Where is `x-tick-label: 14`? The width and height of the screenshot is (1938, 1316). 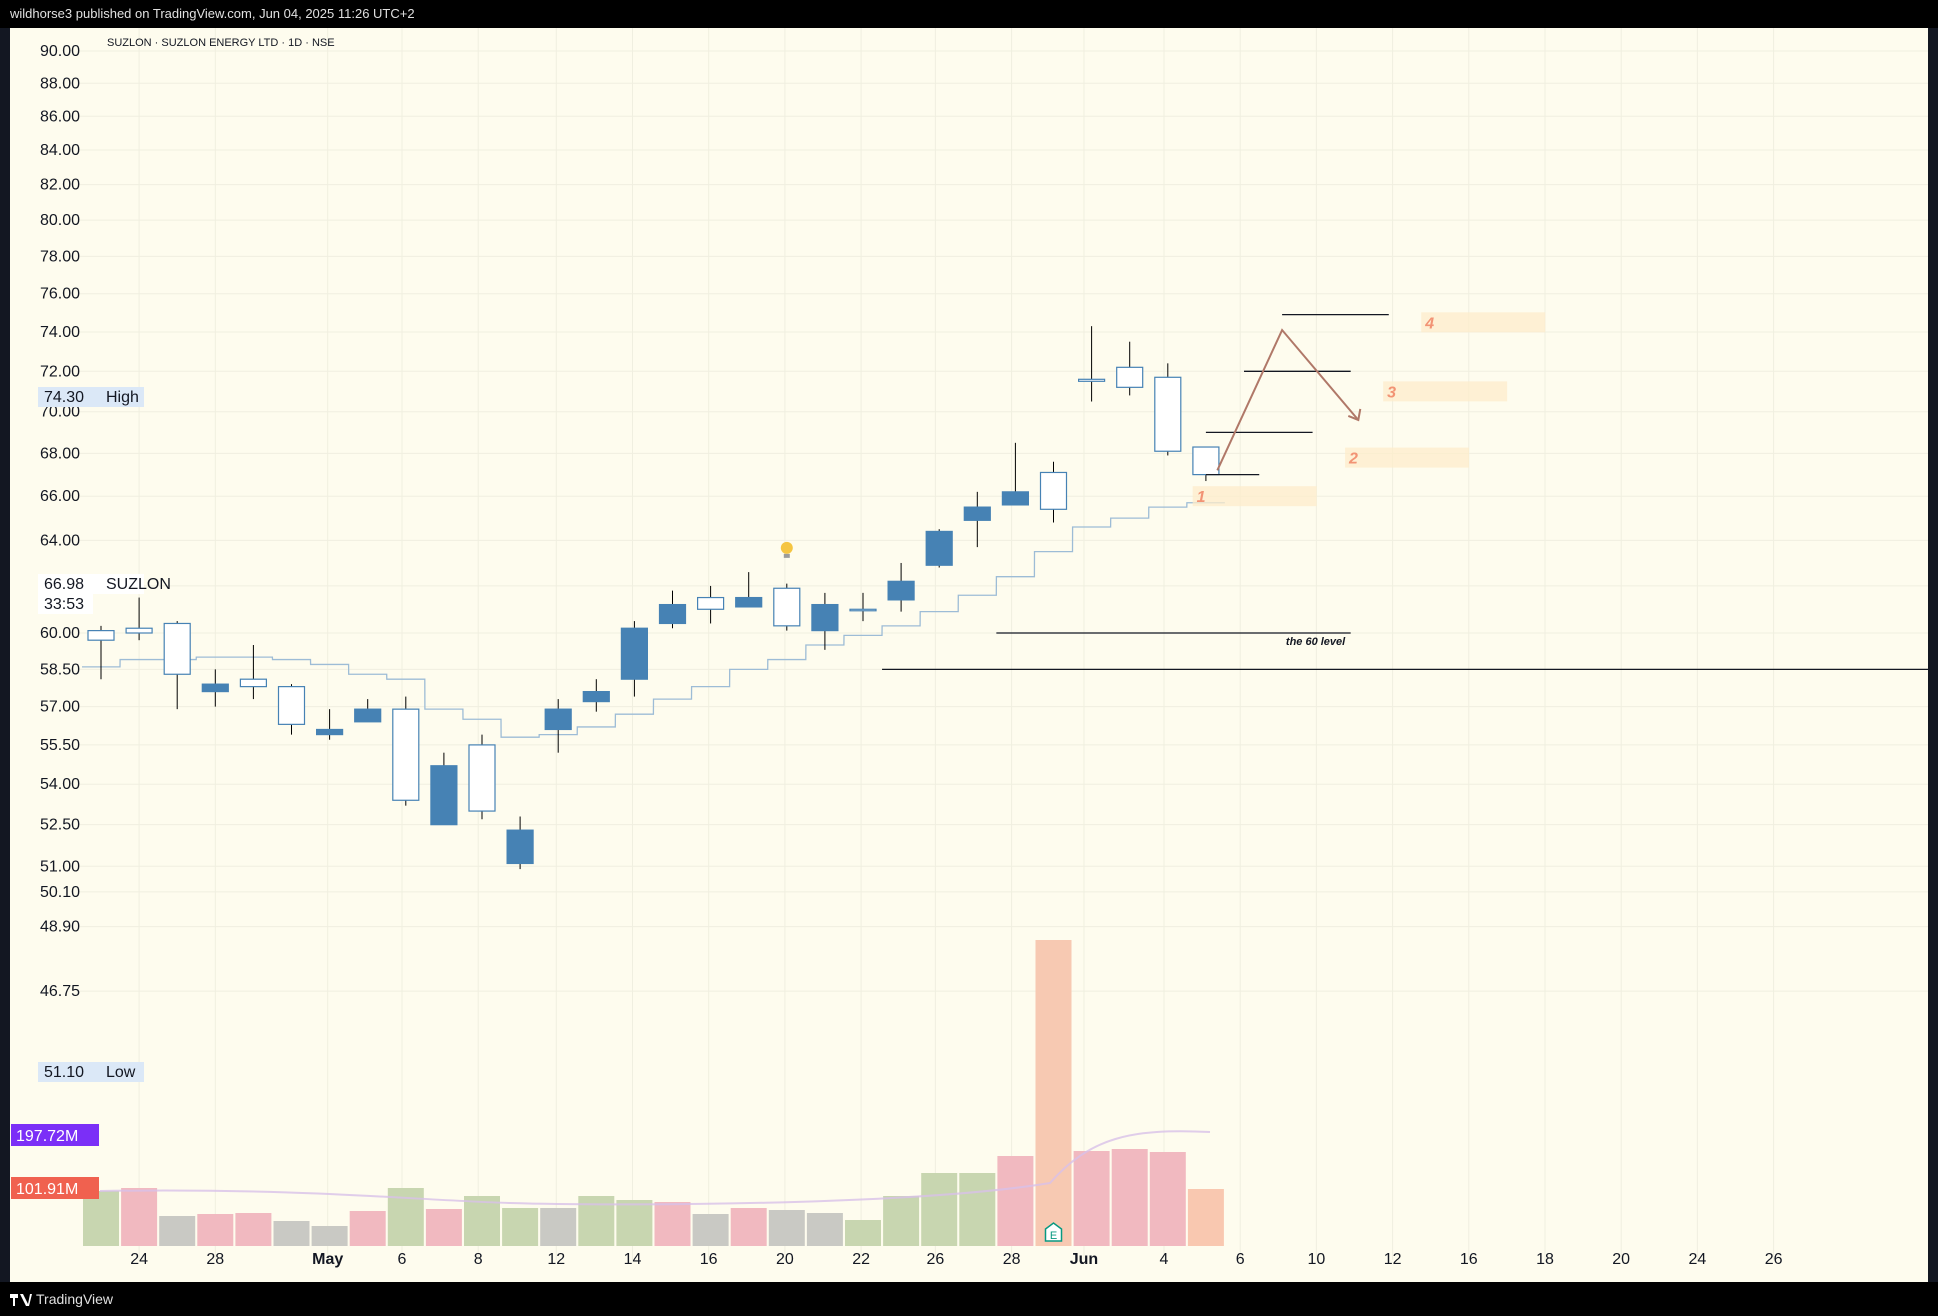 x-tick-label: 14 is located at coordinates (633, 1259).